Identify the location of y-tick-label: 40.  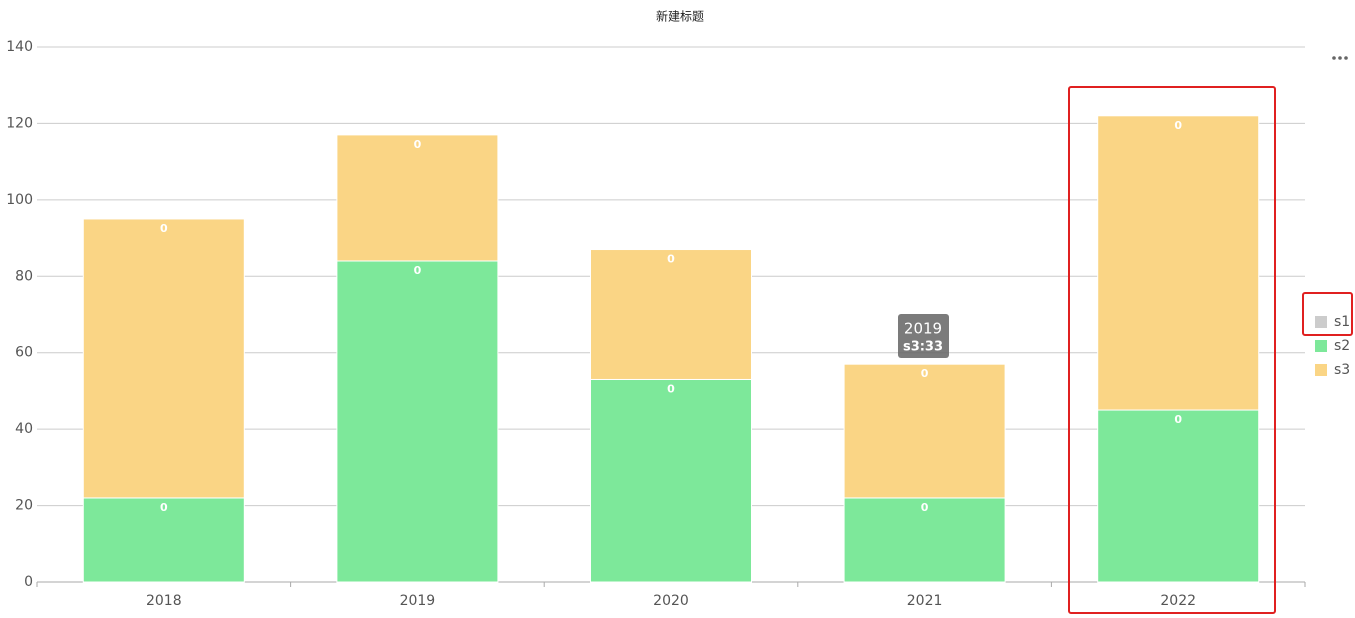
(24, 429).